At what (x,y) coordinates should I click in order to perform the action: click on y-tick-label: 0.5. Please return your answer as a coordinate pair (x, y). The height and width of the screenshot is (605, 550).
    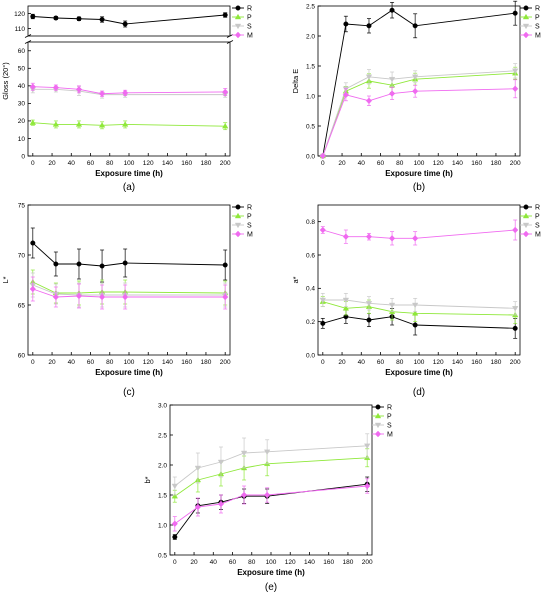
    Looking at the image, I should click on (162, 555).